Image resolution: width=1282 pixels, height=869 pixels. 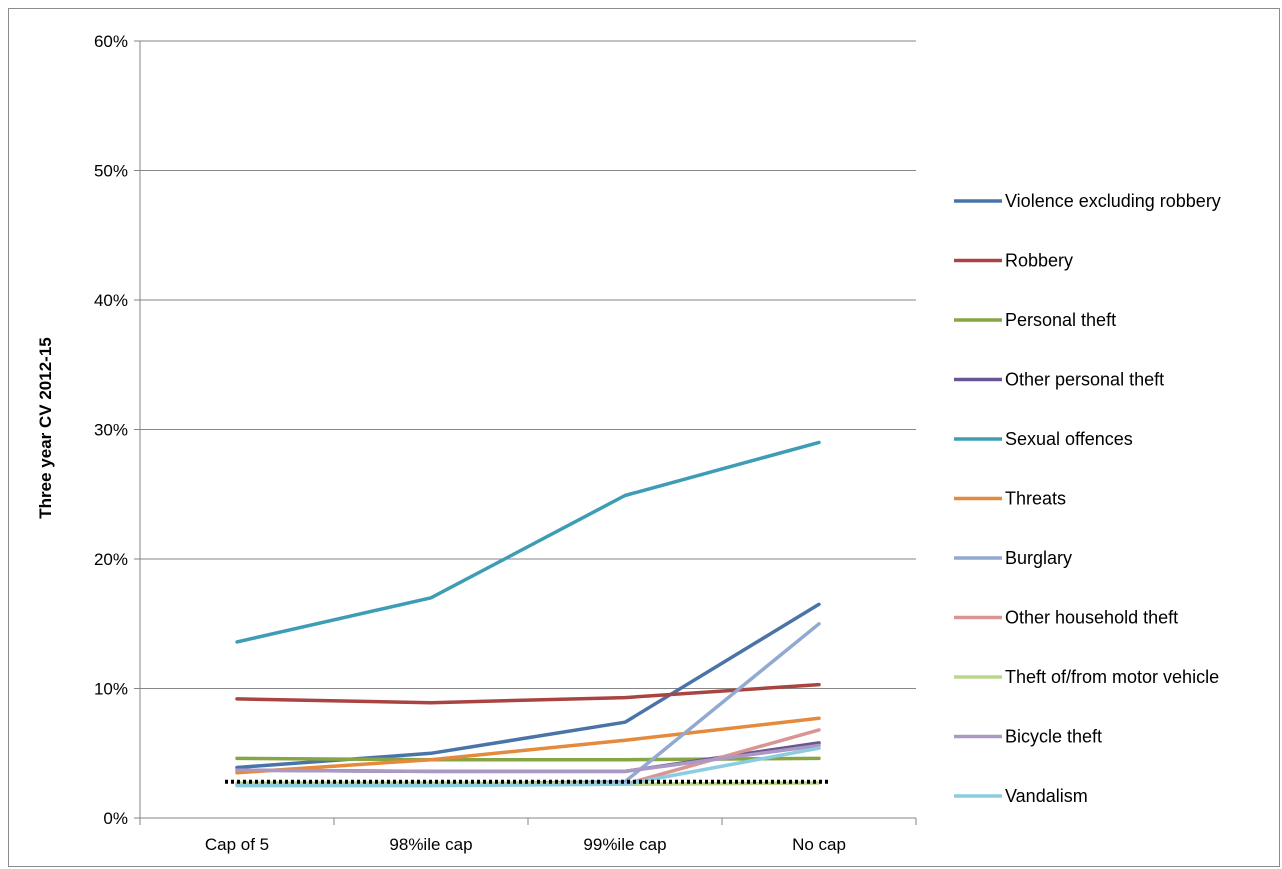 I want to click on series-line-threats, so click(x=528, y=745).